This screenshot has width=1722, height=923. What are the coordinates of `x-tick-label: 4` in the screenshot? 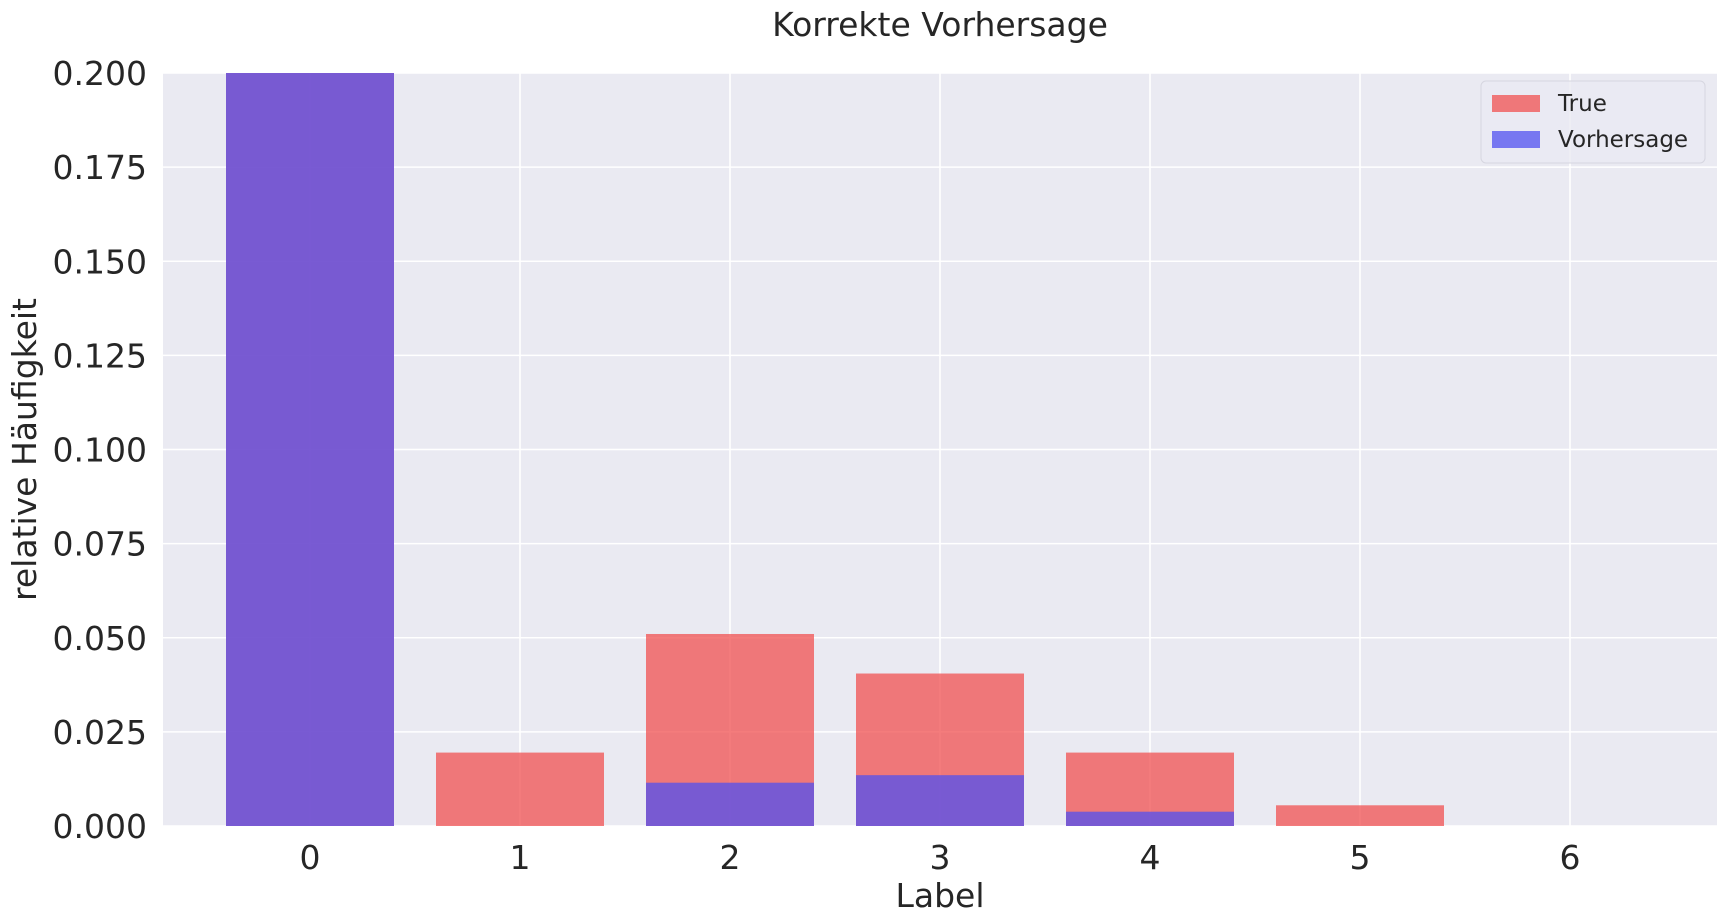 It's located at (1150, 857).